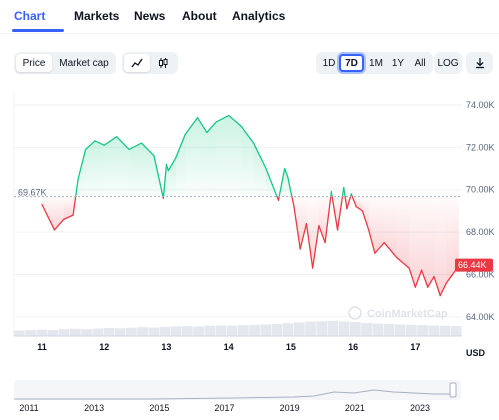 Image resolution: width=499 pixels, height=420 pixels. I want to click on tab-chart: Chart, so click(30, 16).